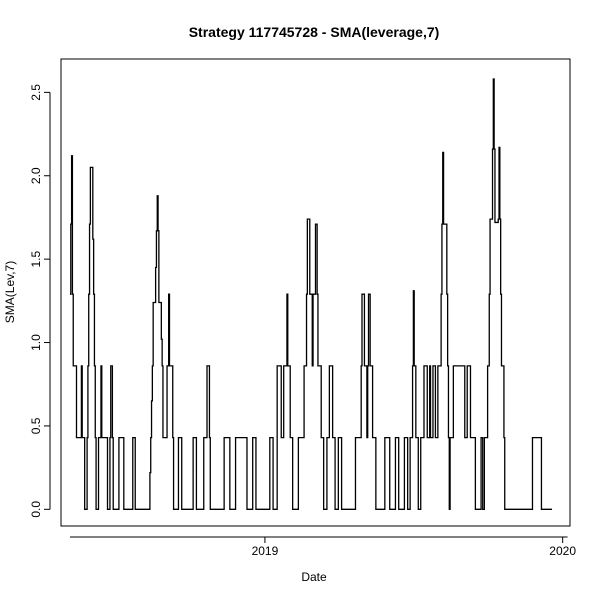 This screenshot has width=600, height=600. What do you see at coordinates (265, 551) in the screenshot?
I see `x-tick-label: 2019` at bounding box center [265, 551].